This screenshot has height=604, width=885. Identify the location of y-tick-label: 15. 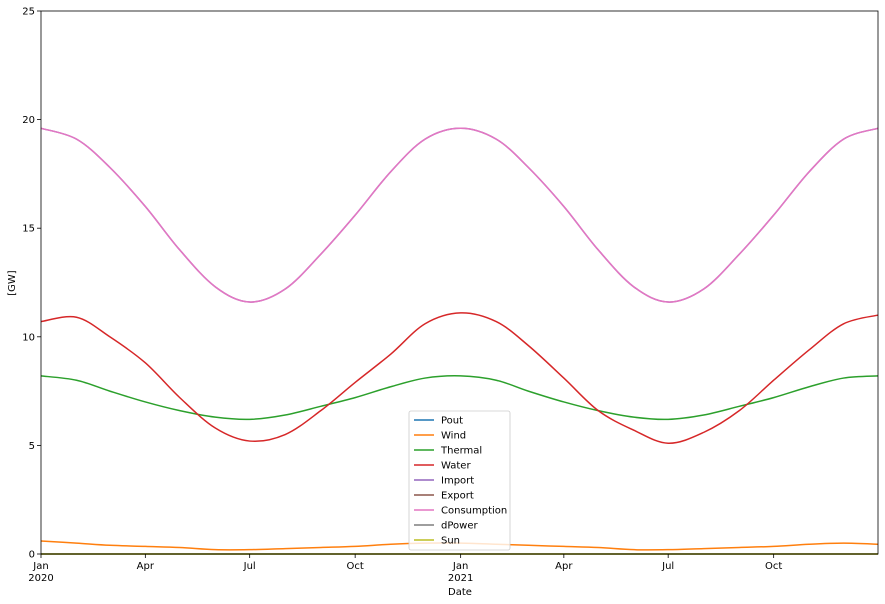
(28, 229).